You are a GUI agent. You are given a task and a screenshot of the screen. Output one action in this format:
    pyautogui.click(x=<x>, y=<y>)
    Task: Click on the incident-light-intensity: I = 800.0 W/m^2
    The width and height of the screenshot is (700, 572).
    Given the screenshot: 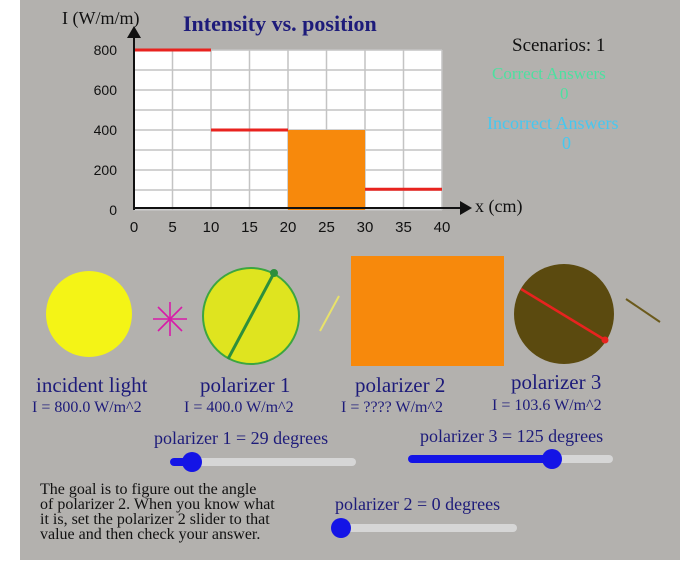 What is the action you would take?
    pyautogui.click(x=87, y=407)
    